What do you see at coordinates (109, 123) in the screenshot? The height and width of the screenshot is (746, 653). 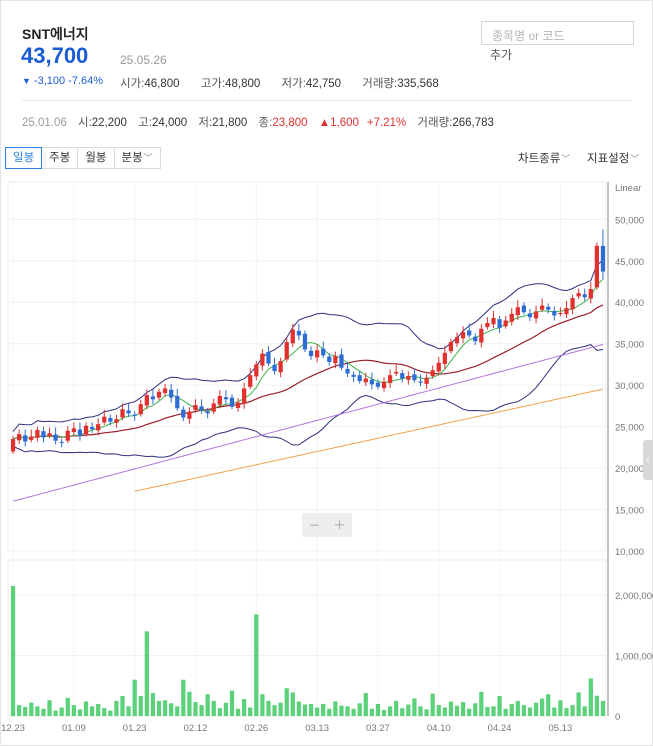 I see `hover-open: 22,200` at bounding box center [109, 123].